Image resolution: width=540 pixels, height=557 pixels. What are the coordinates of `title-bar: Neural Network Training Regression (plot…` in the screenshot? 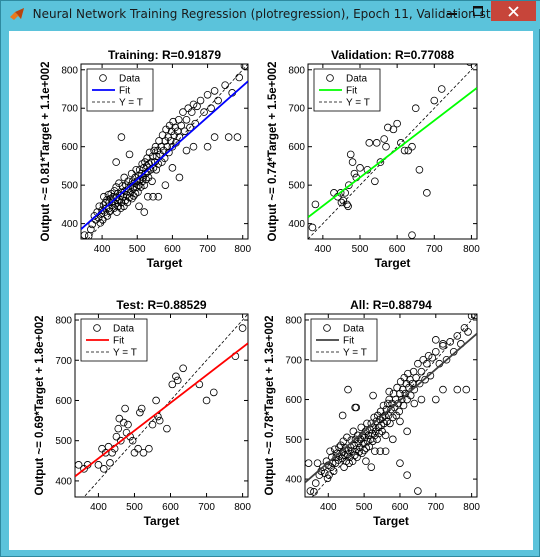 It's located at (270, 15).